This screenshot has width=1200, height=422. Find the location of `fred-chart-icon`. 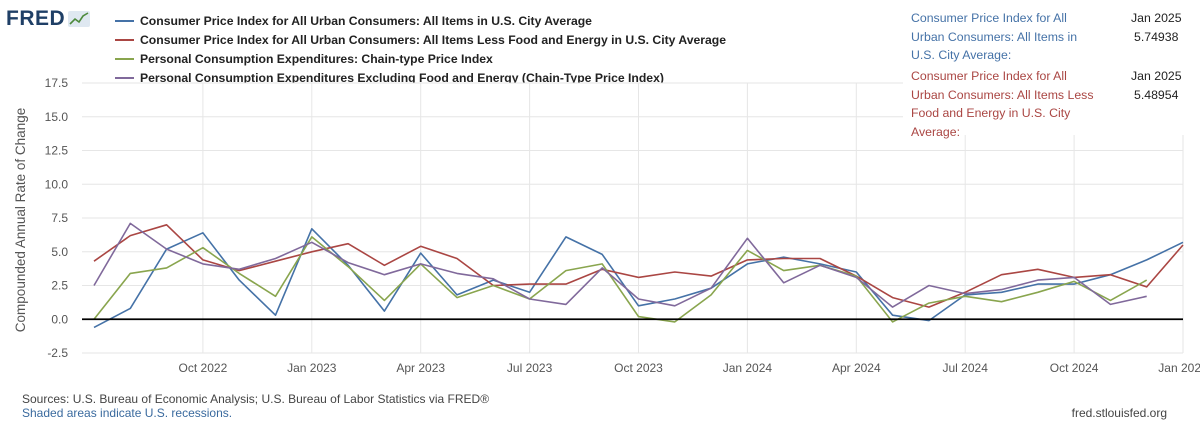

fred-chart-icon is located at coordinates (79, 19).